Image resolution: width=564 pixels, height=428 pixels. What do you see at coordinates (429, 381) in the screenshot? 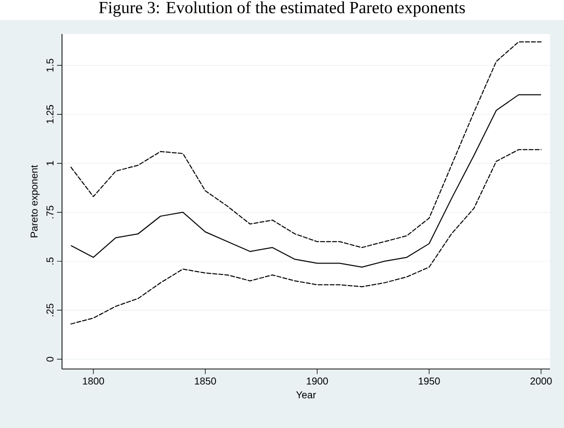
I see `x-tick-label: 1950` at bounding box center [429, 381].